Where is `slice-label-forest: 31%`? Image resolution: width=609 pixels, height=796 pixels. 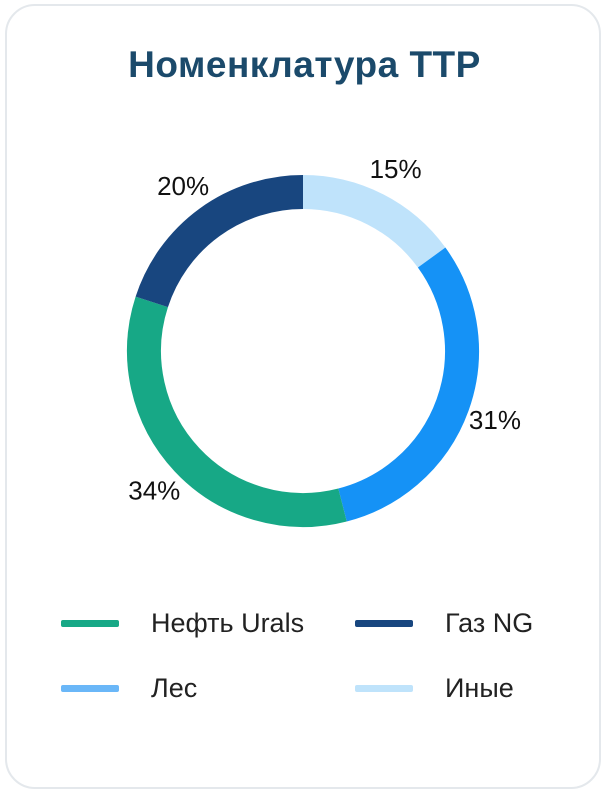
slice-label-forest: 31% is located at coordinates (495, 420).